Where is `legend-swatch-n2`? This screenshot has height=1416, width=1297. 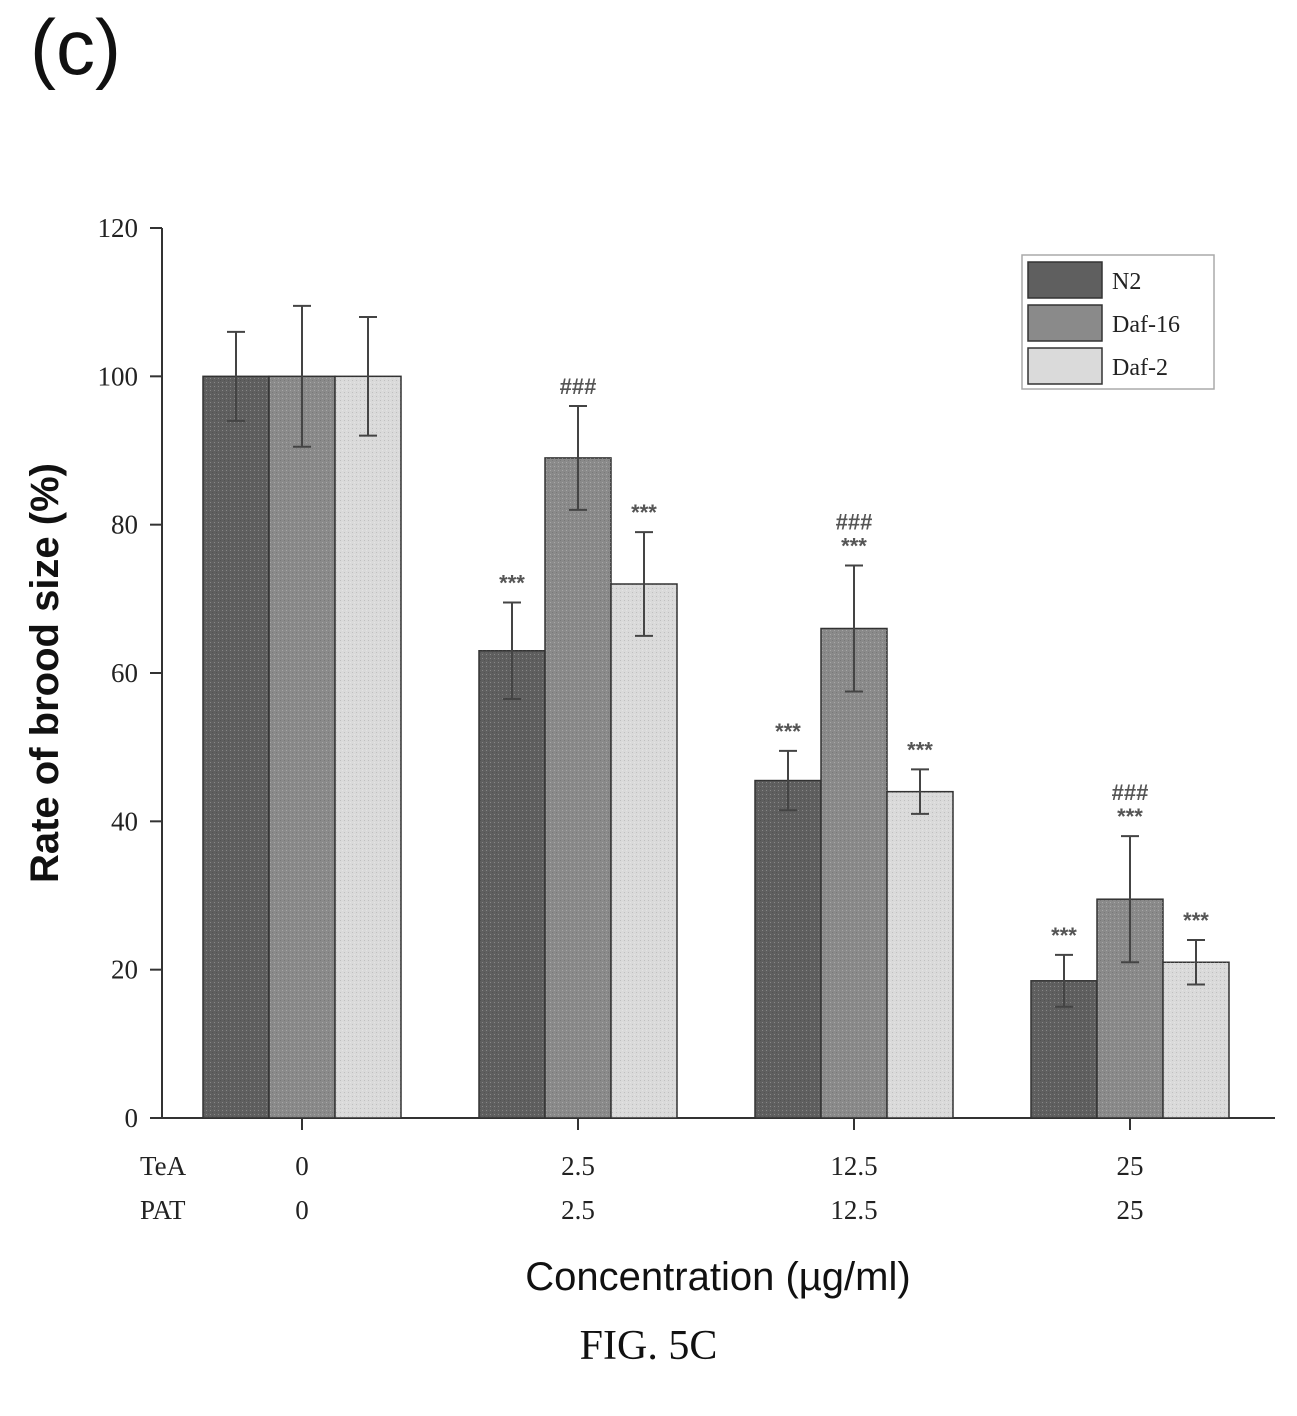
legend-swatch-n2 is located at coordinates (1065, 280).